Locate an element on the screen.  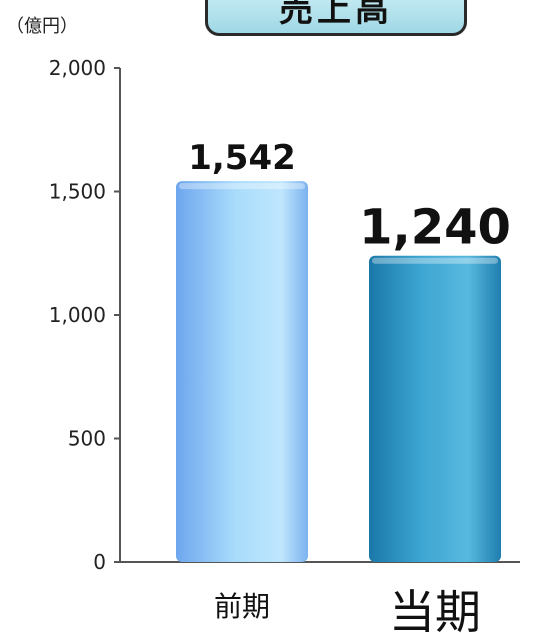
y-tick-label: 1,000 is located at coordinates (77, 315).